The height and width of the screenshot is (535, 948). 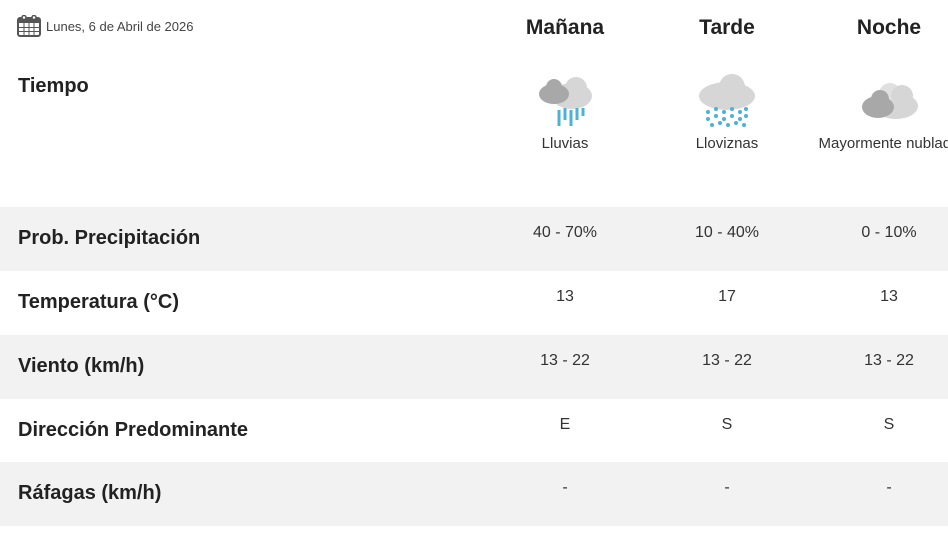 I want to click on value-tarde: 10 - 40%, so click(x=727, y=232).